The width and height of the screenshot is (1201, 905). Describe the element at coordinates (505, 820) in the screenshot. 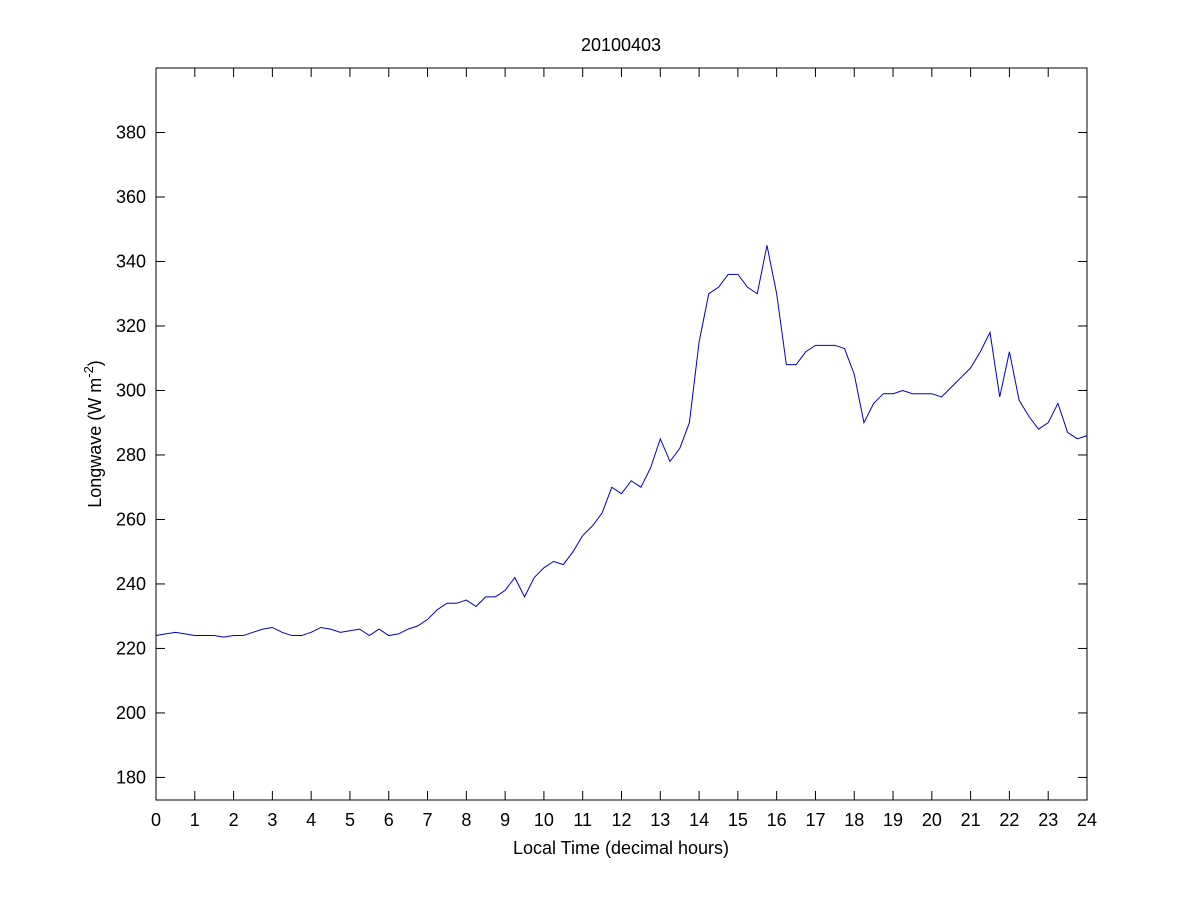

I see `x-tick-label: 9` at that location.